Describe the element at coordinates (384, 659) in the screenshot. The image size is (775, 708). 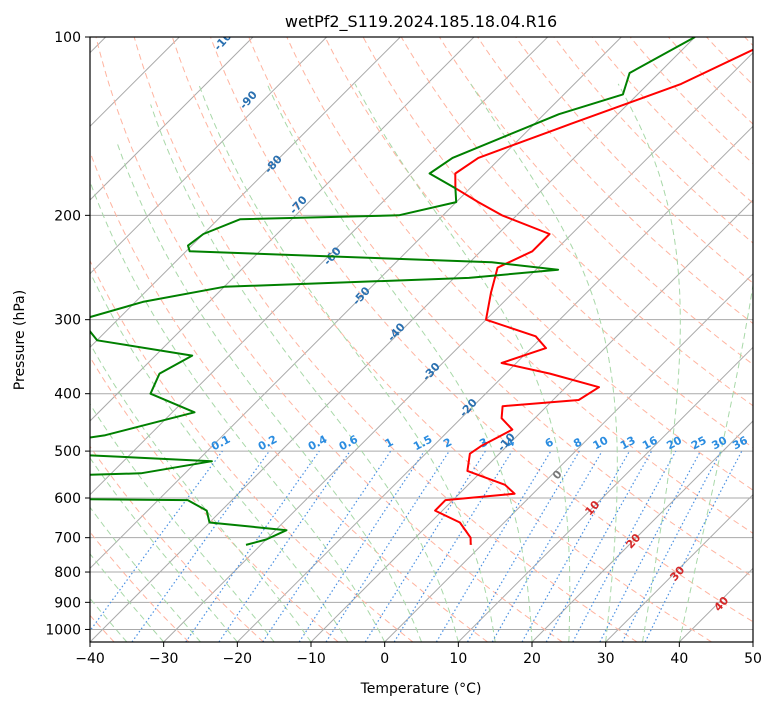
I see `x-tick-label: 0` at that location.